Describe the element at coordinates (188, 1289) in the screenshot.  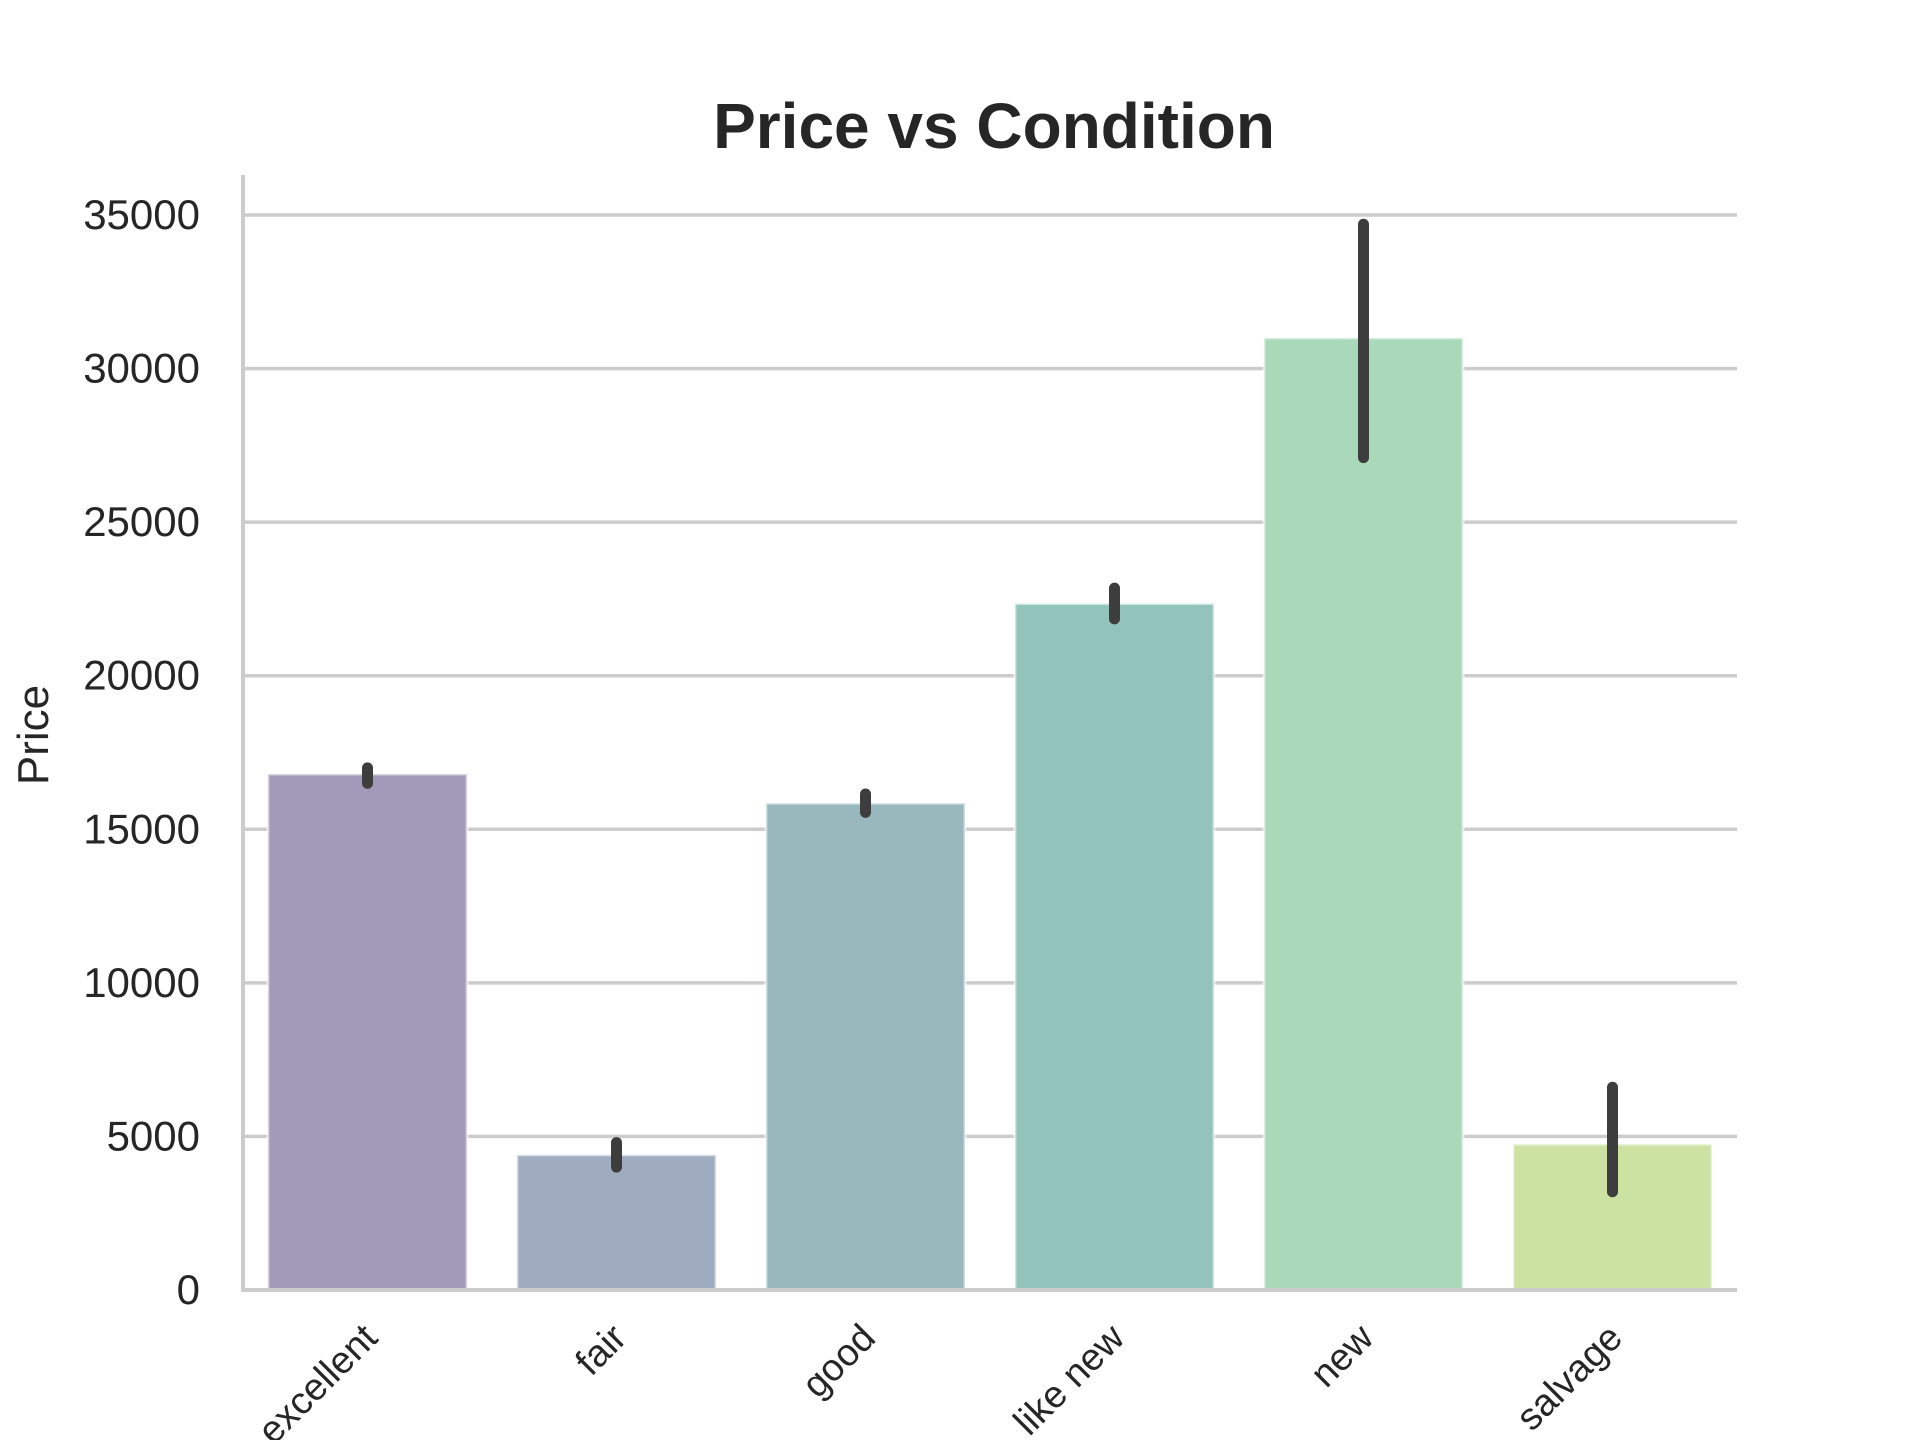
I see `y-tick-label: 0` at that location.